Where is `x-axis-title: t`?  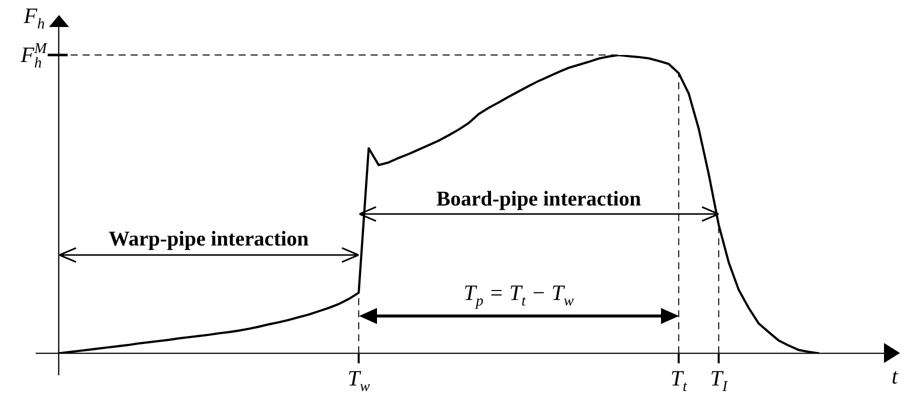 x-axis-title: t is located at coordinates (895, 375).